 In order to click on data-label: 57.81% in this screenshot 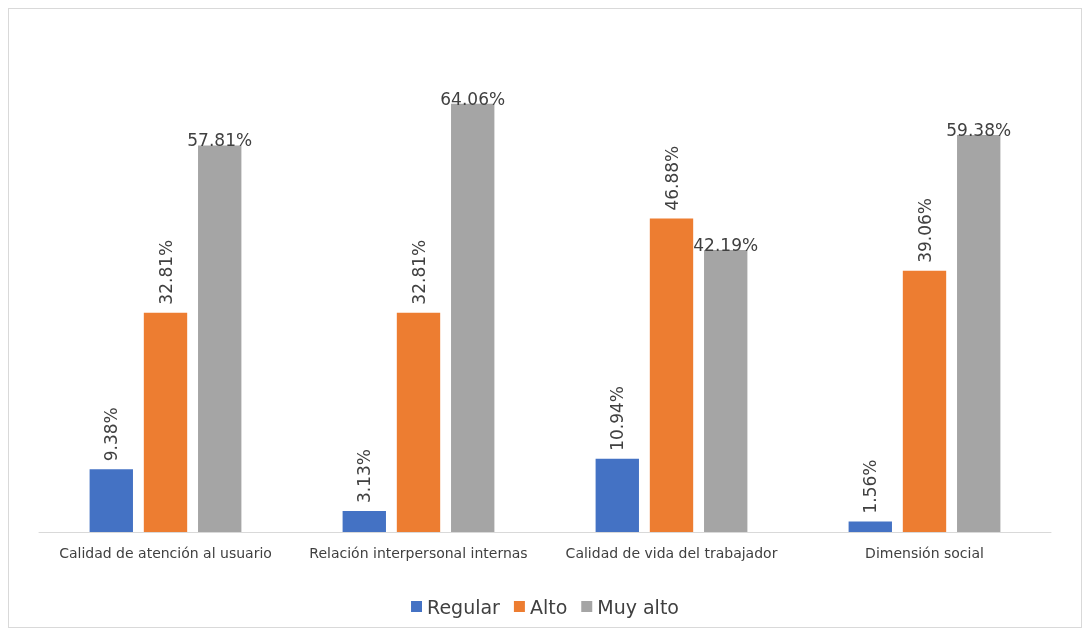, I will do `click(220, 140)`.